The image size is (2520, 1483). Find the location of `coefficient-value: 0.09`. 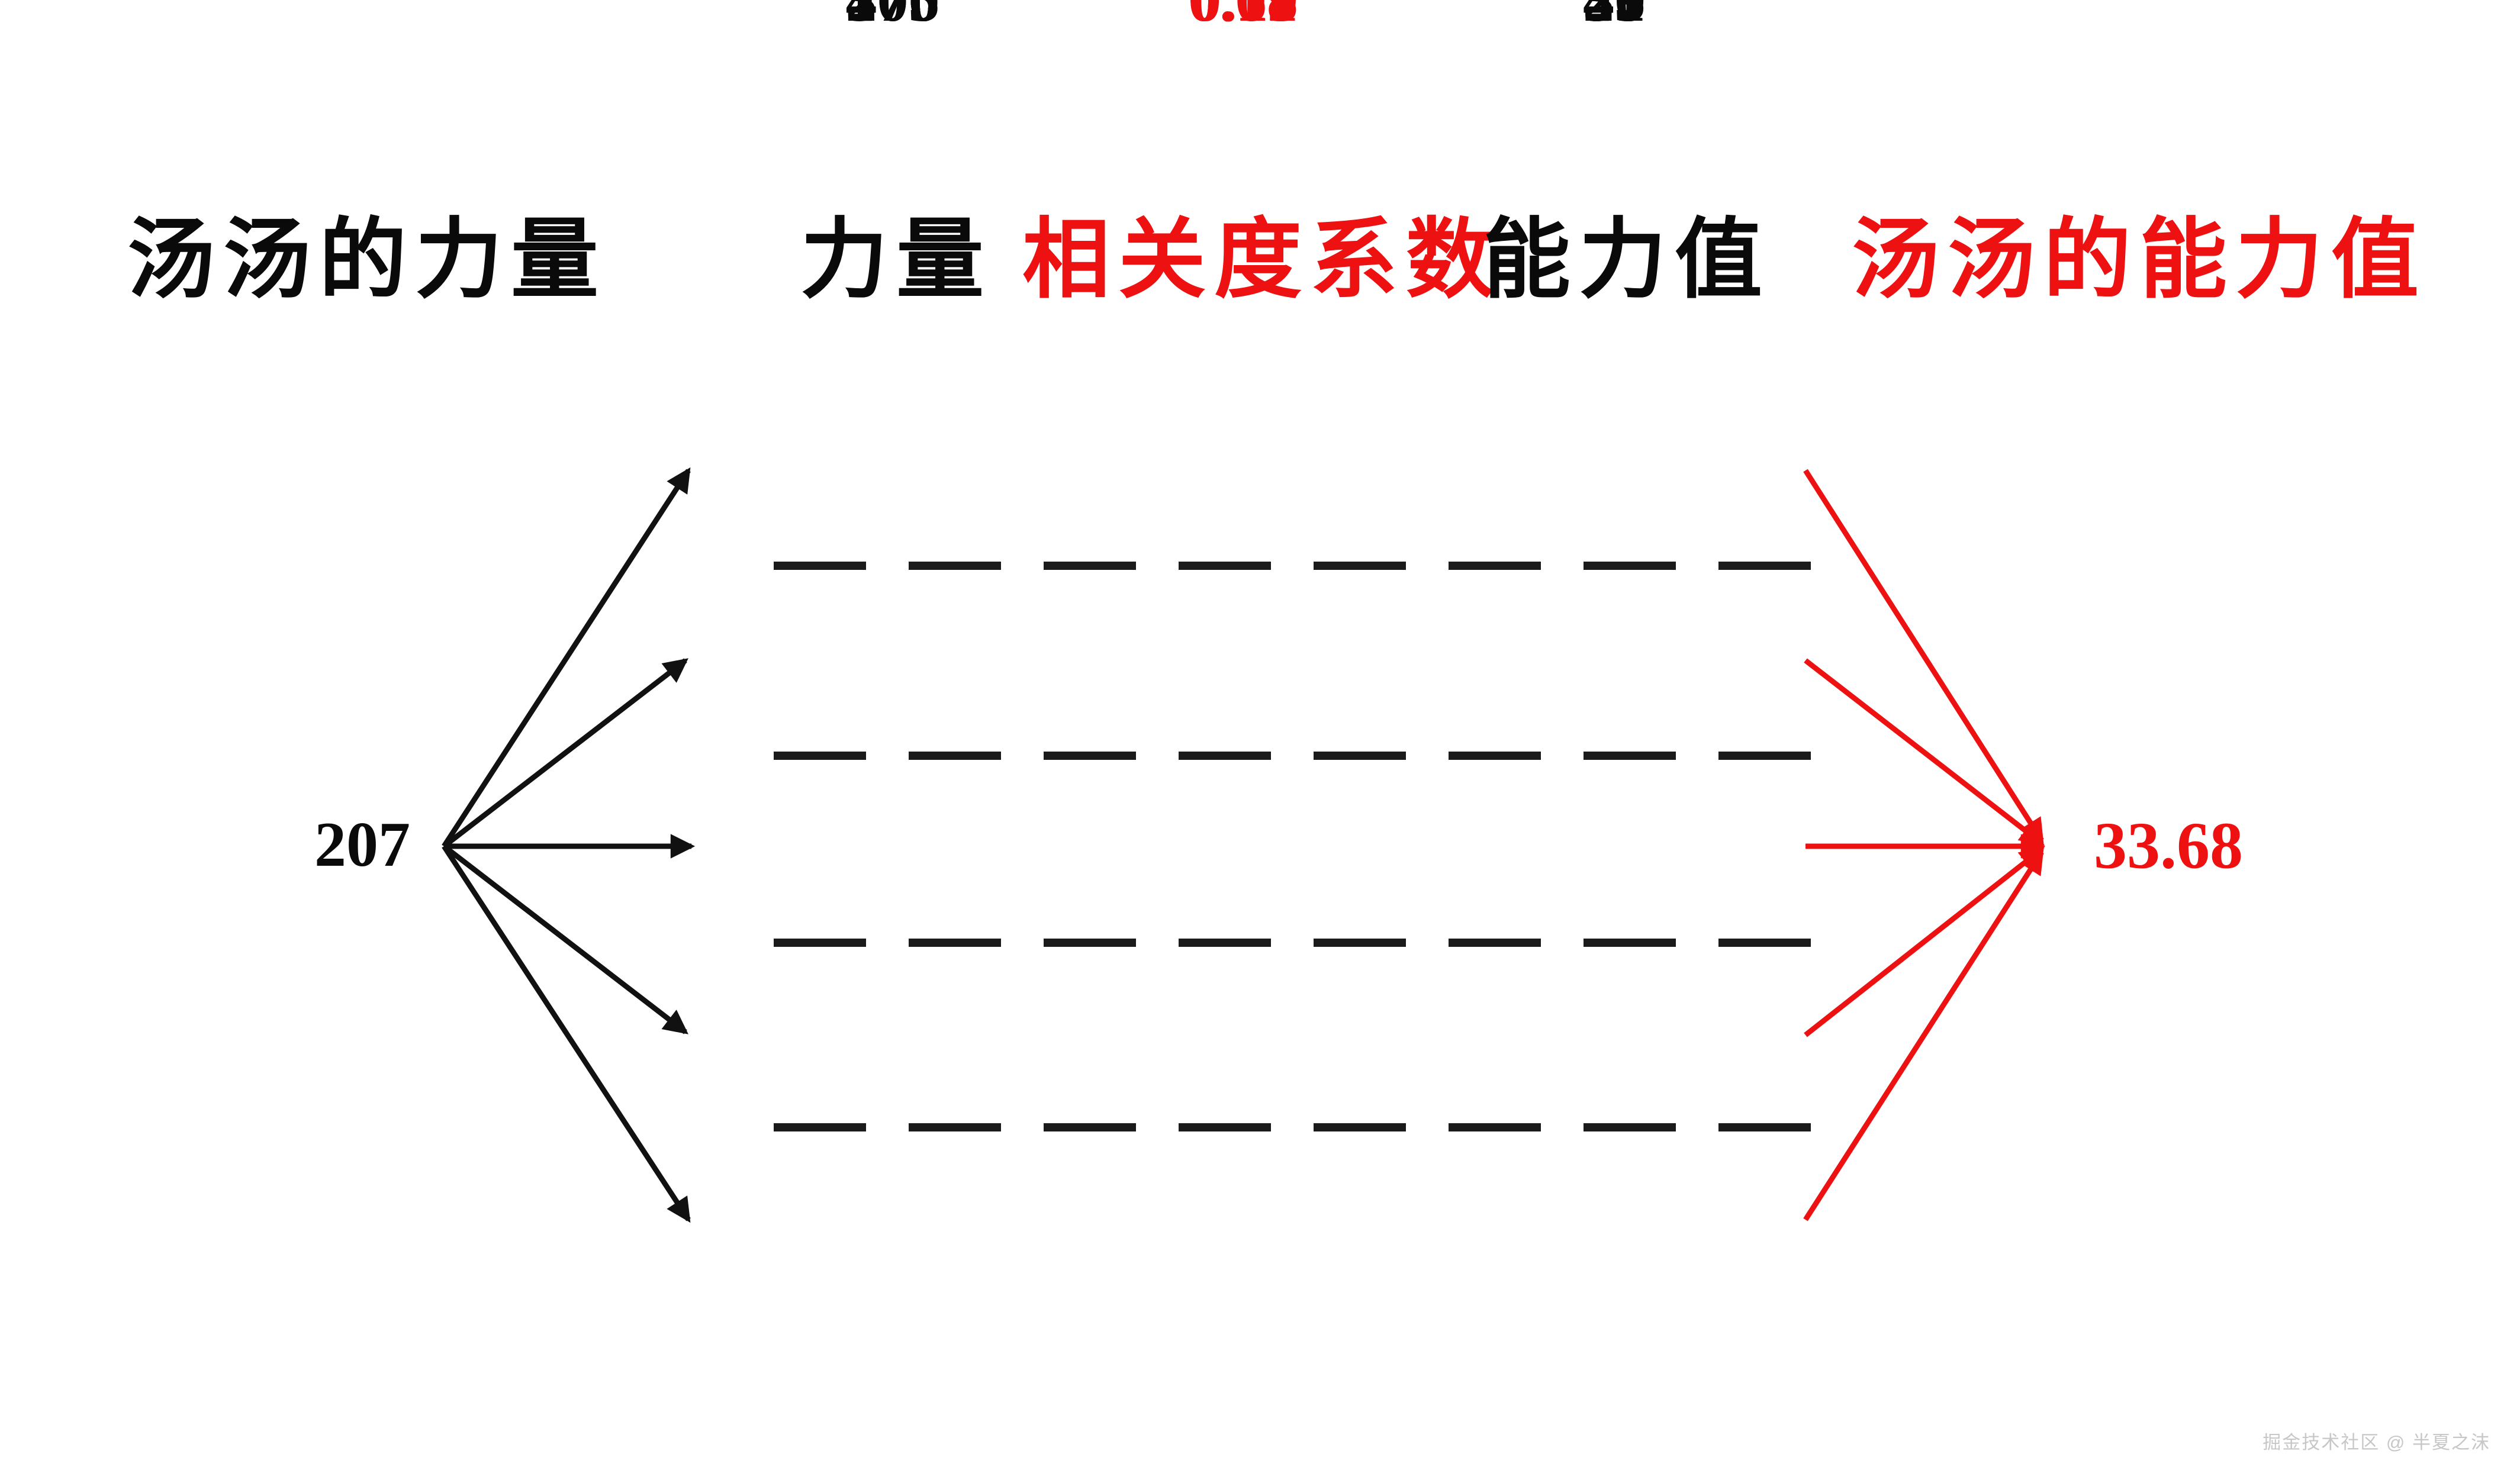

coefficient-value: 0.09 is located at coordinates (1243, 18).